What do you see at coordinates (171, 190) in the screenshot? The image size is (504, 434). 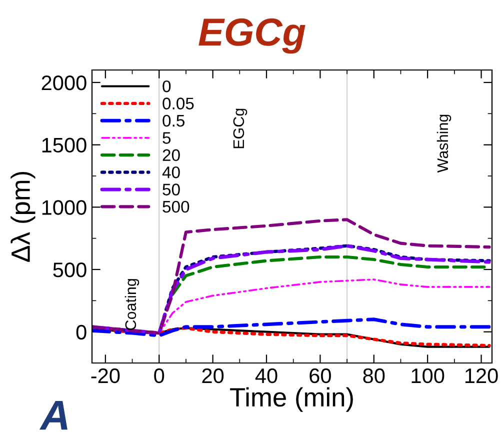 I see `legend-label: 50` at bounding box center [171, 190].